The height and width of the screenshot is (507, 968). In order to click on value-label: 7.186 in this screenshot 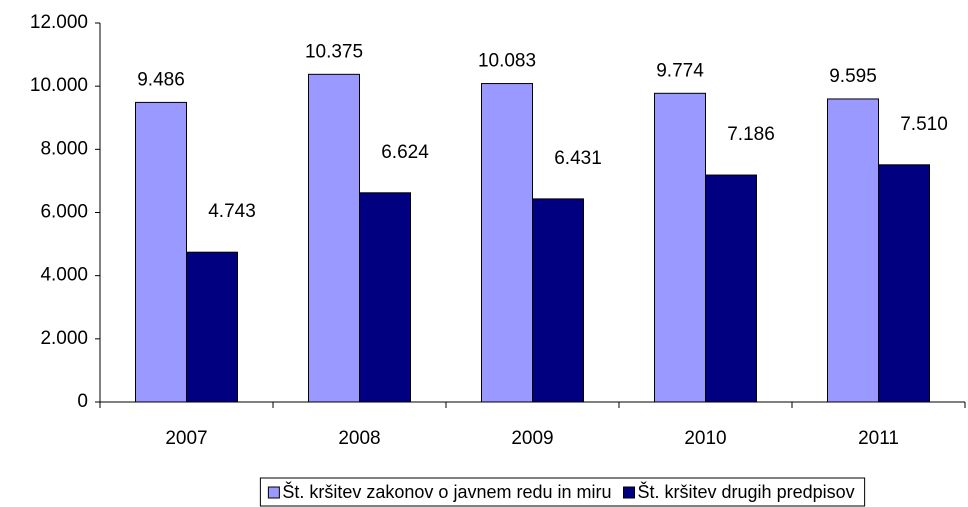, I will do `click(751, 134)`.